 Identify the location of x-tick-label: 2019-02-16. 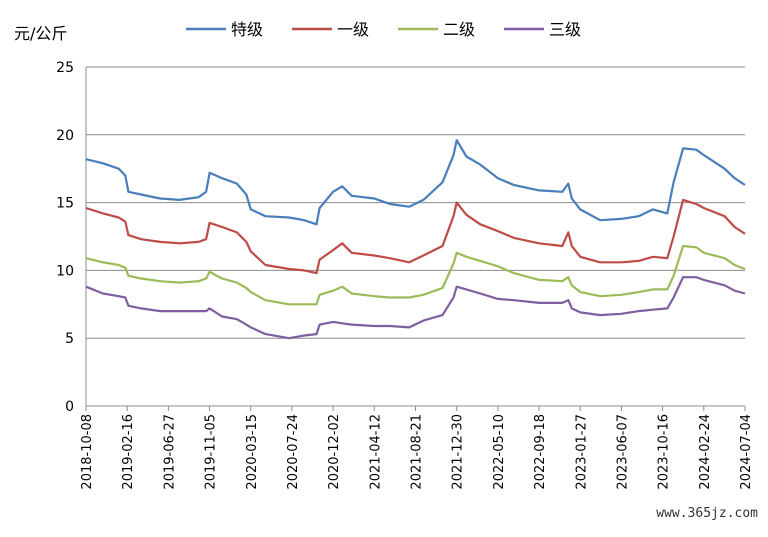
(128, 452).